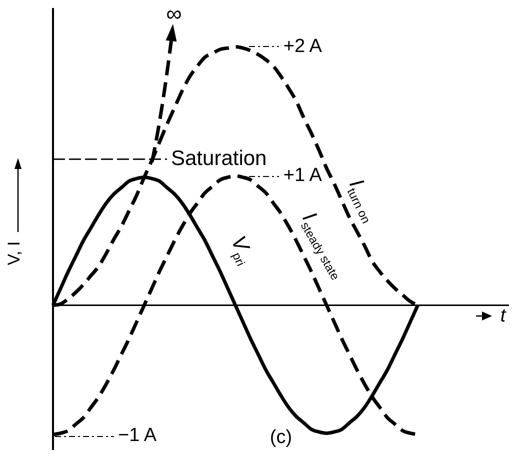  I want to click on annotation: −1 A, so click(137, 435).